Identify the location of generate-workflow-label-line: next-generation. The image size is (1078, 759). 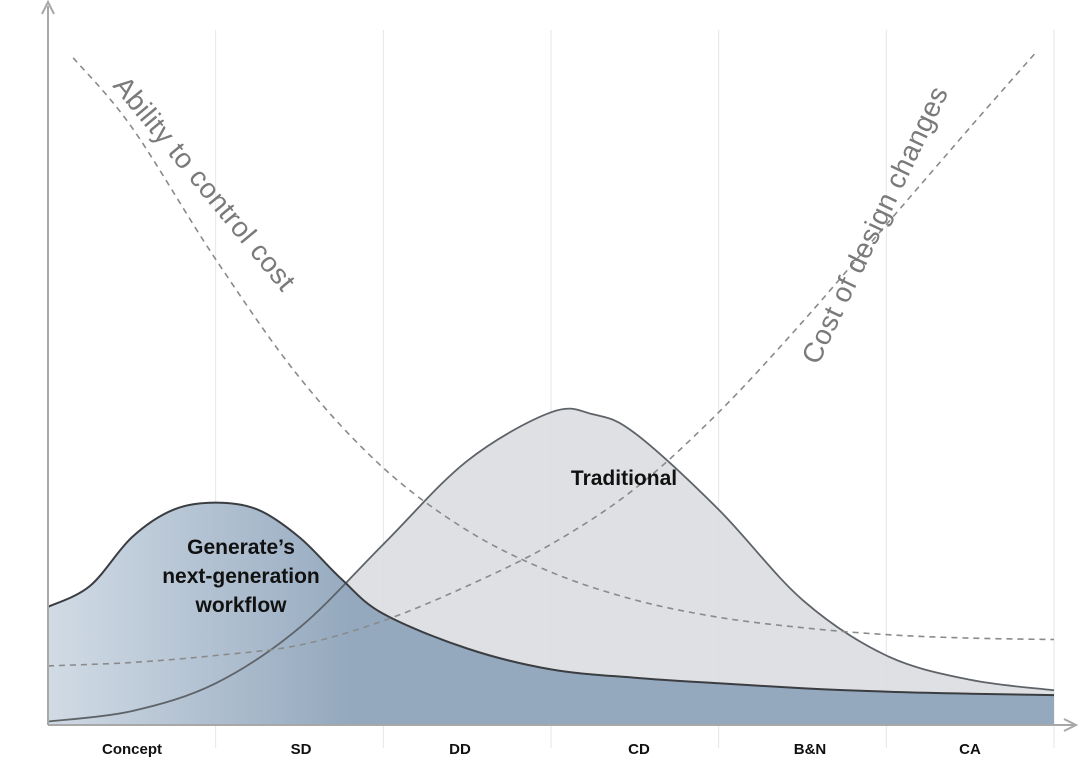
(241, 576).